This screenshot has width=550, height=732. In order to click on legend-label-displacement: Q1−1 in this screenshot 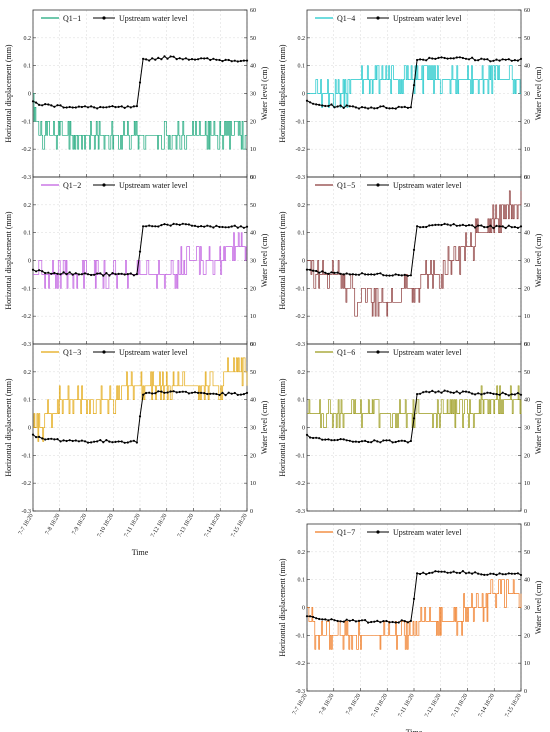, I will do `click(72, 18)`.